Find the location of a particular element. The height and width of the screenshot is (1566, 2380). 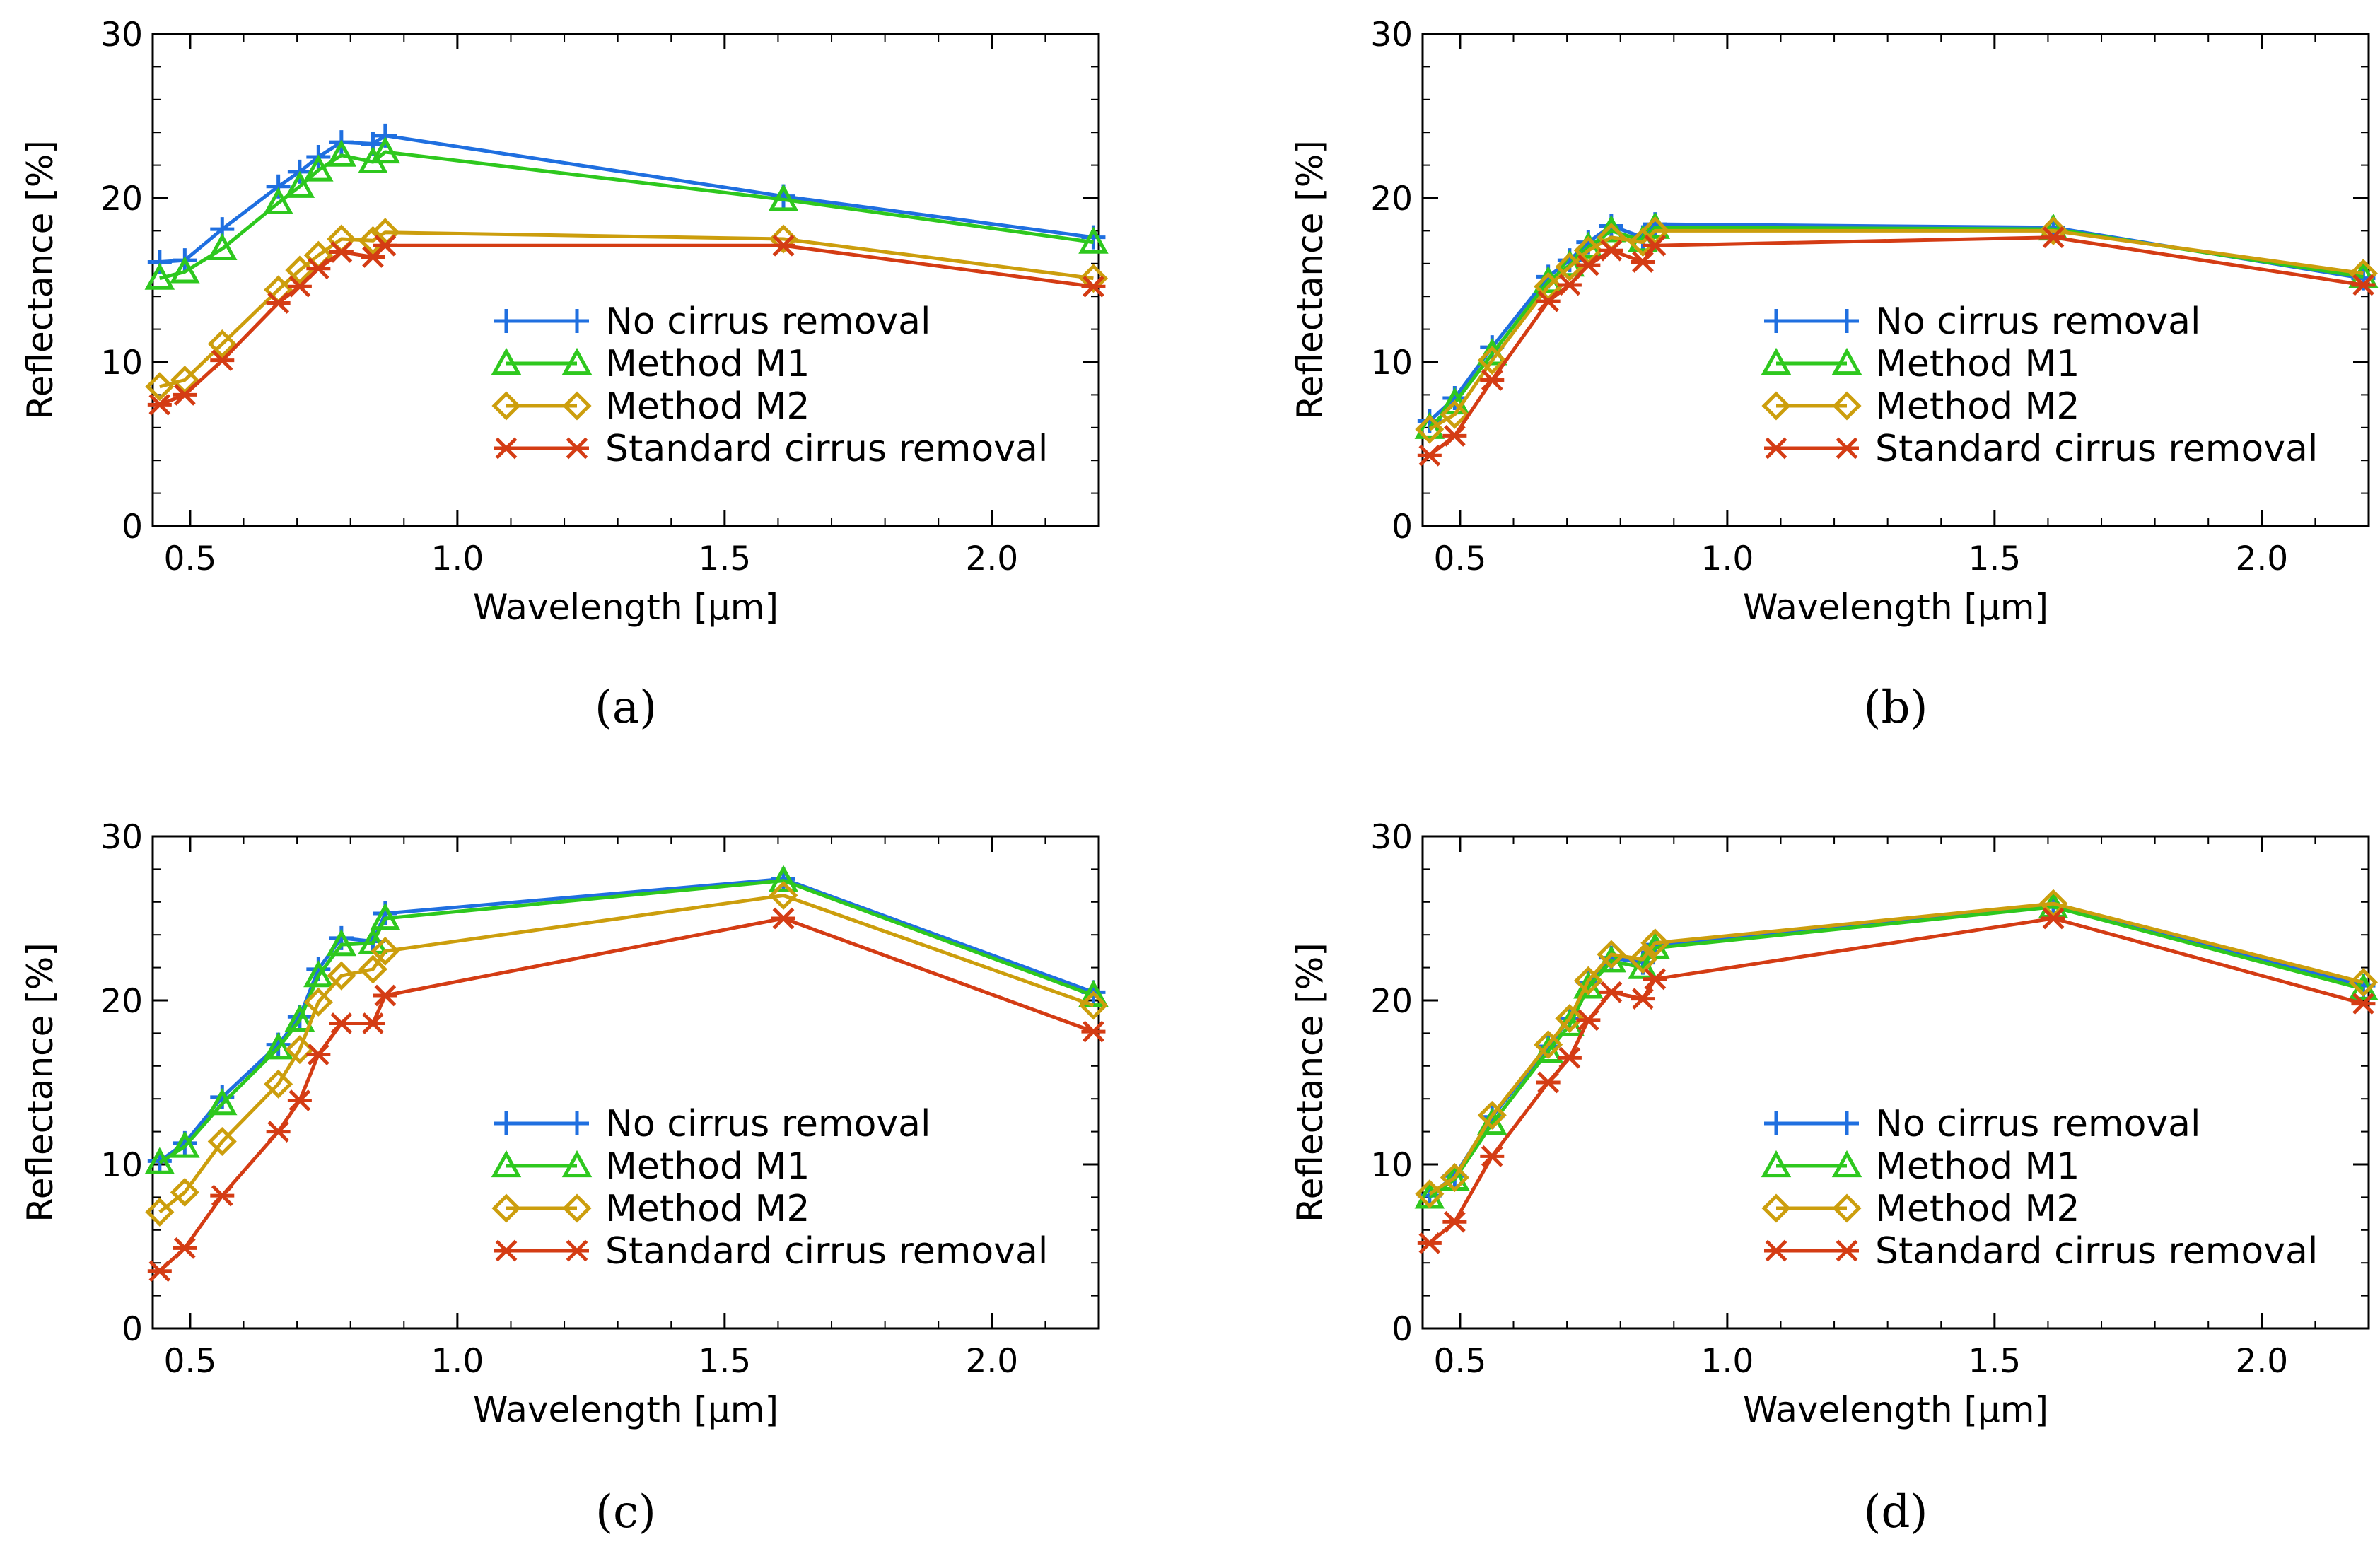

y-tick-label: 0 is located at coordinates (133, 1329).